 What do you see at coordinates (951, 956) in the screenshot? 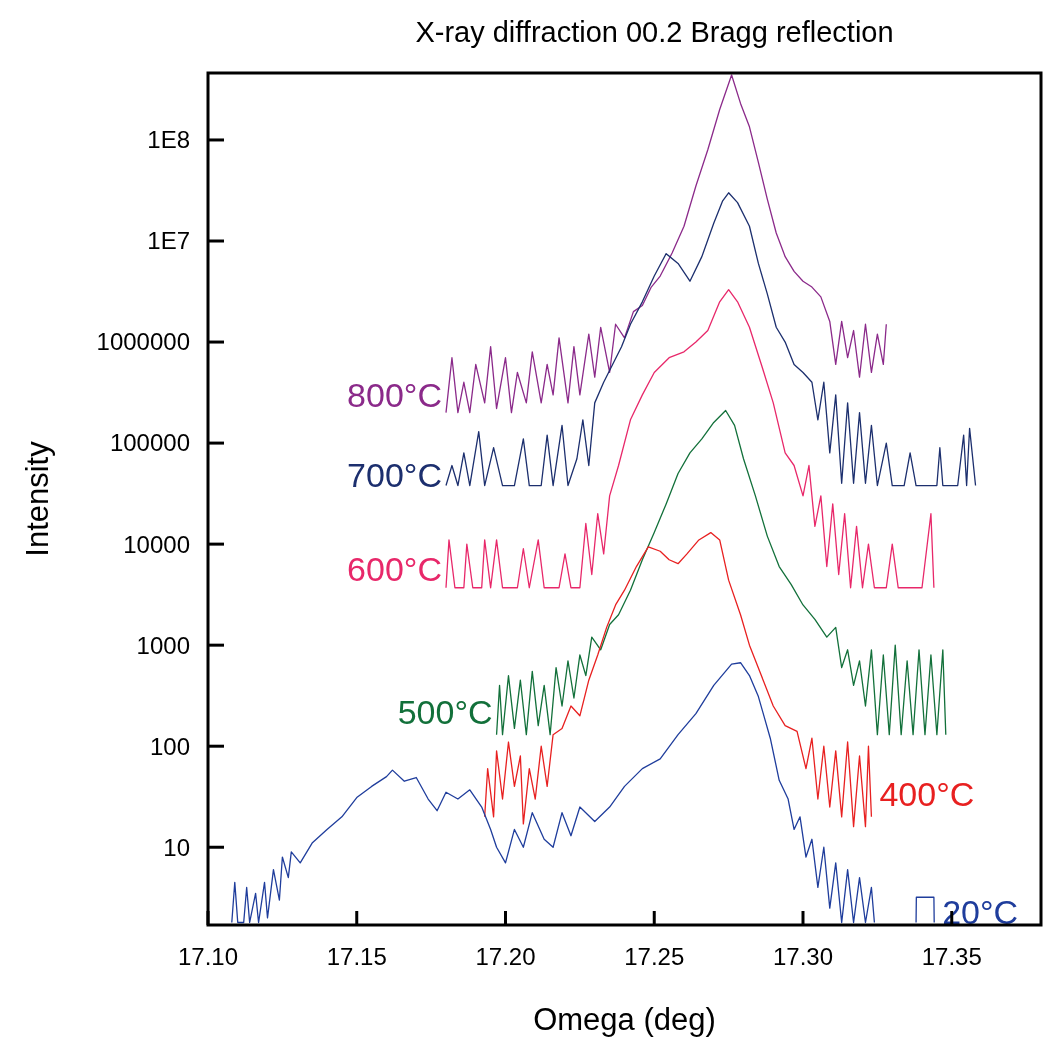
I see `x-tick-label: 17.35` at bounding box center [951, 956].